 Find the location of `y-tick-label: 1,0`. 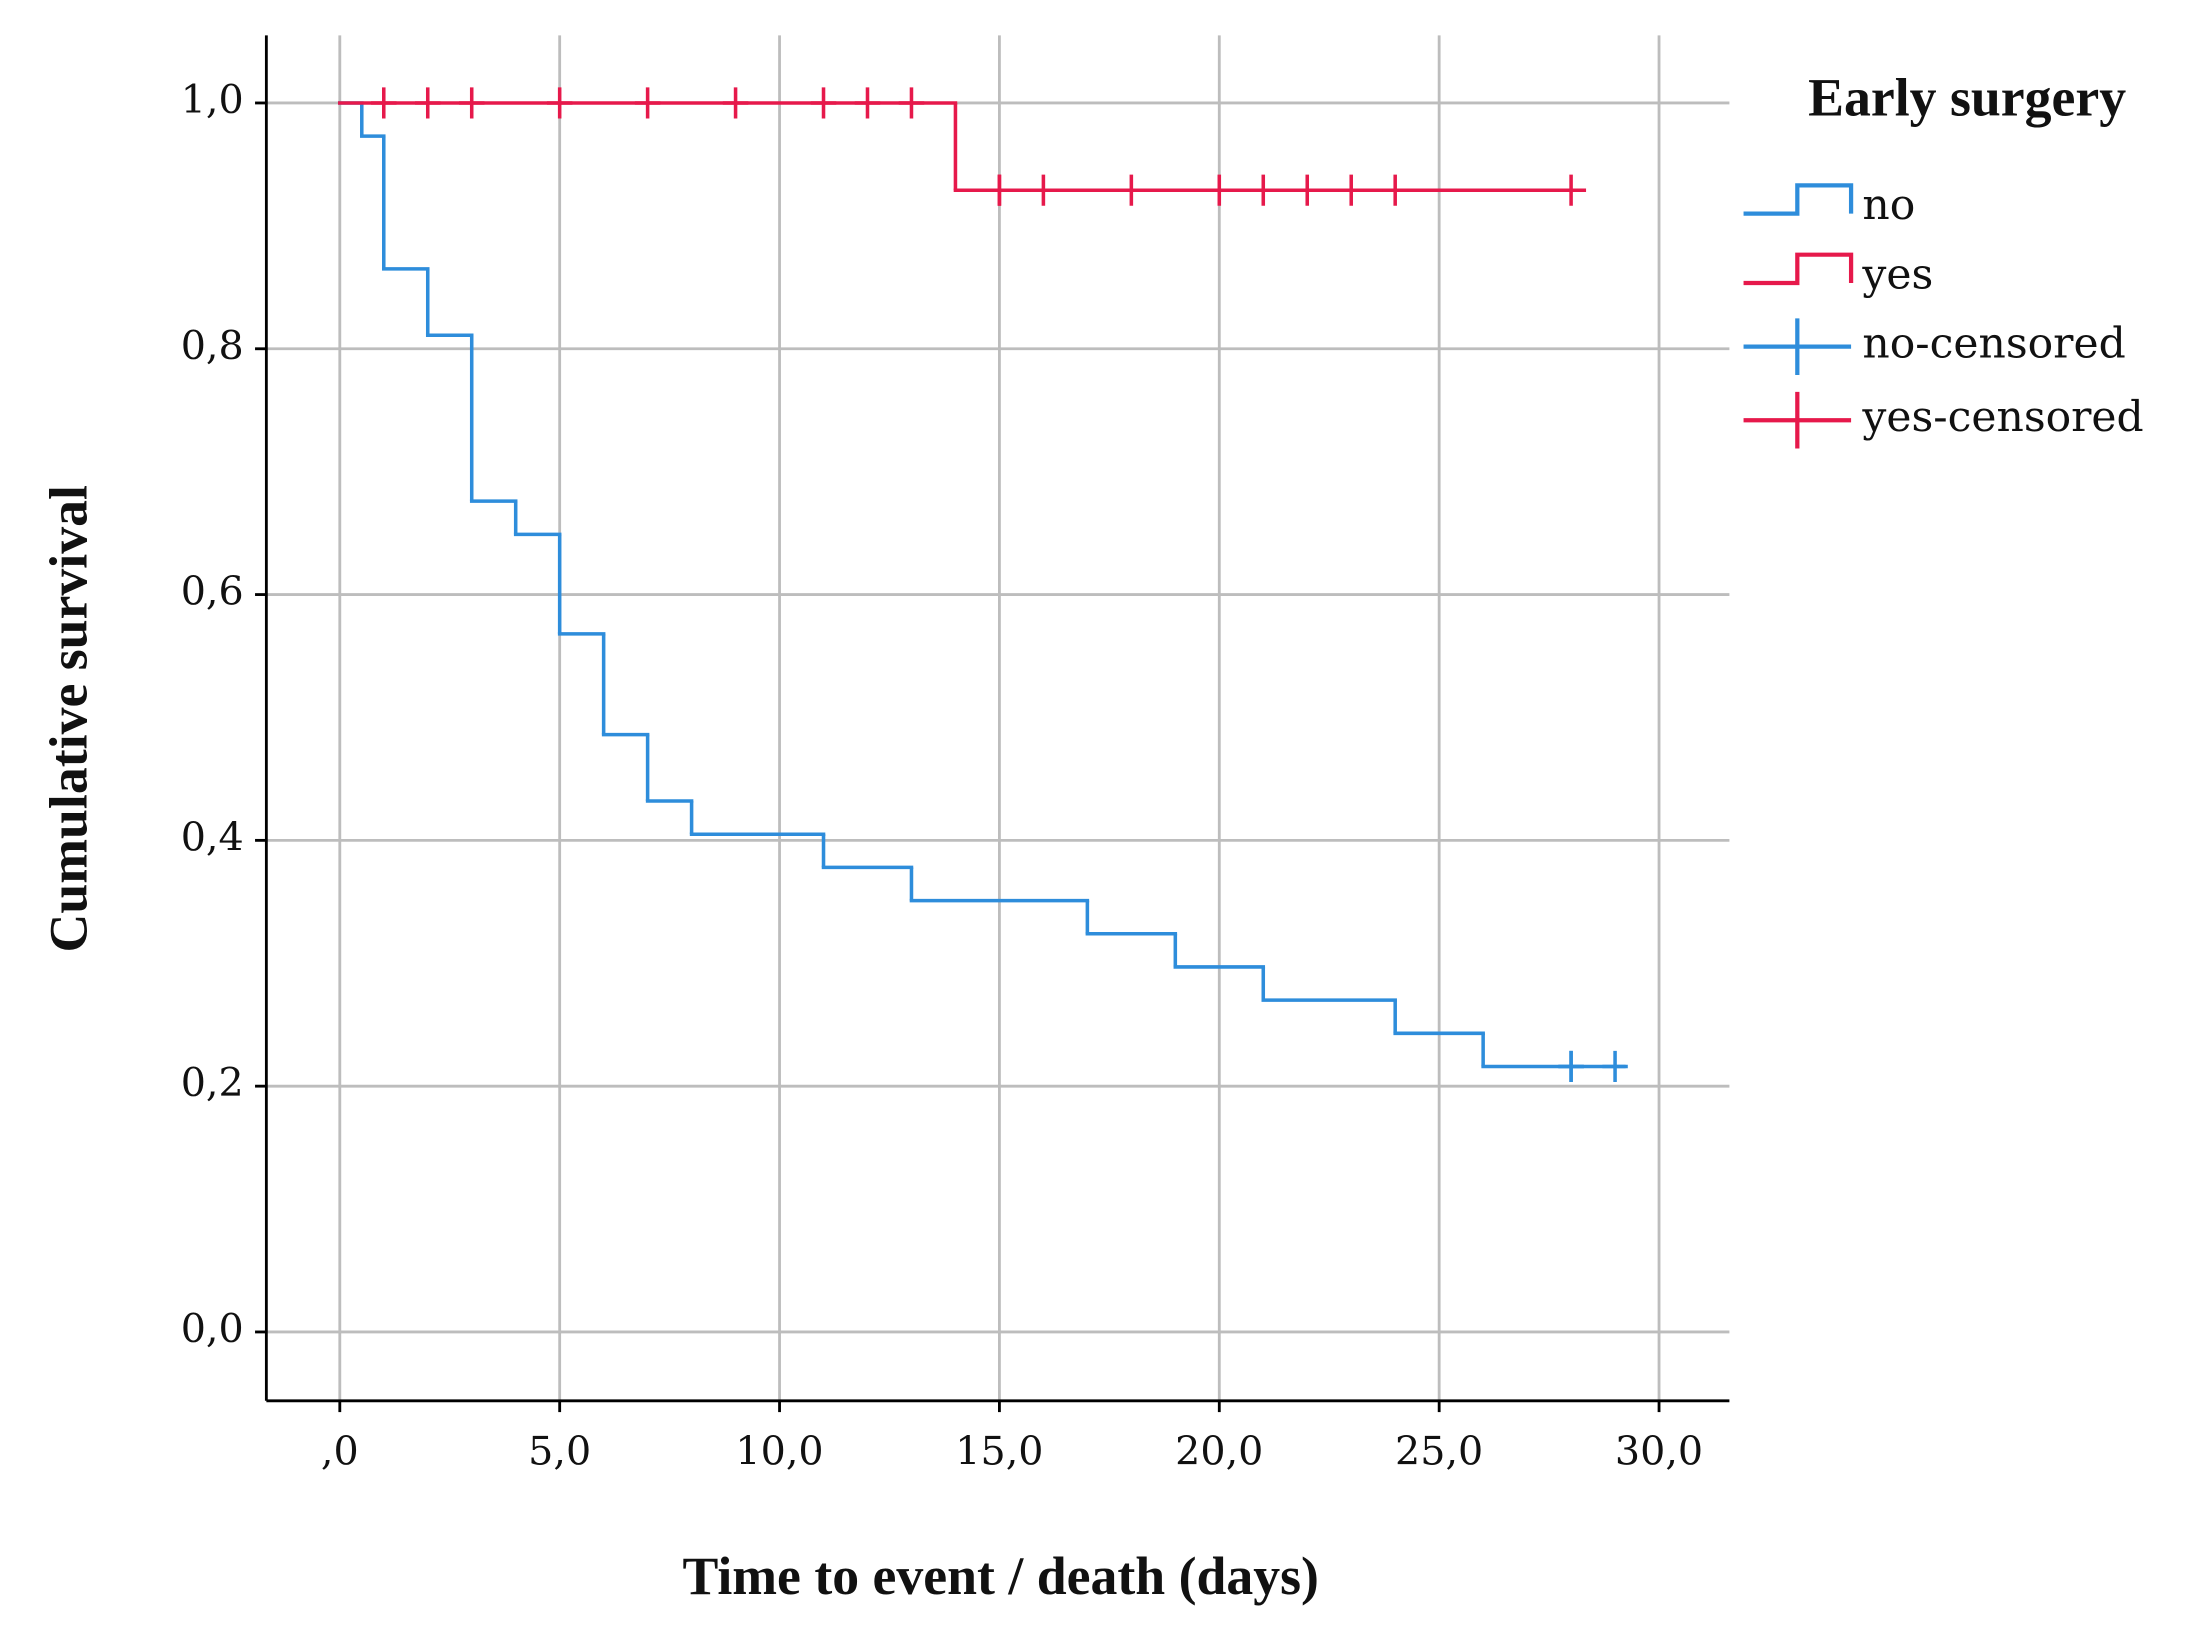

y-tick-label: 1,0 is located at coordinates (212, 100).